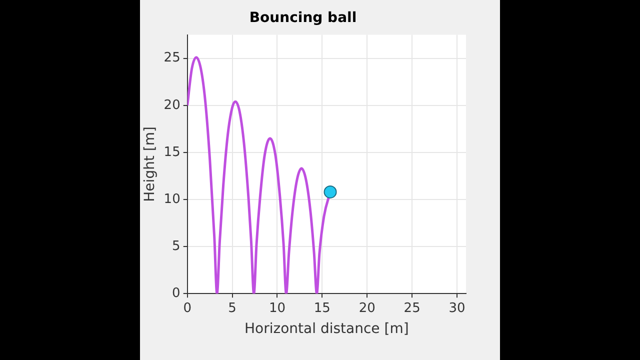 This screenshot has height=360, width=640. Describe the element at coordinates (326, 329) in the screenshot. I see `x-axis-title: Horizontal distance [m]` at that location.